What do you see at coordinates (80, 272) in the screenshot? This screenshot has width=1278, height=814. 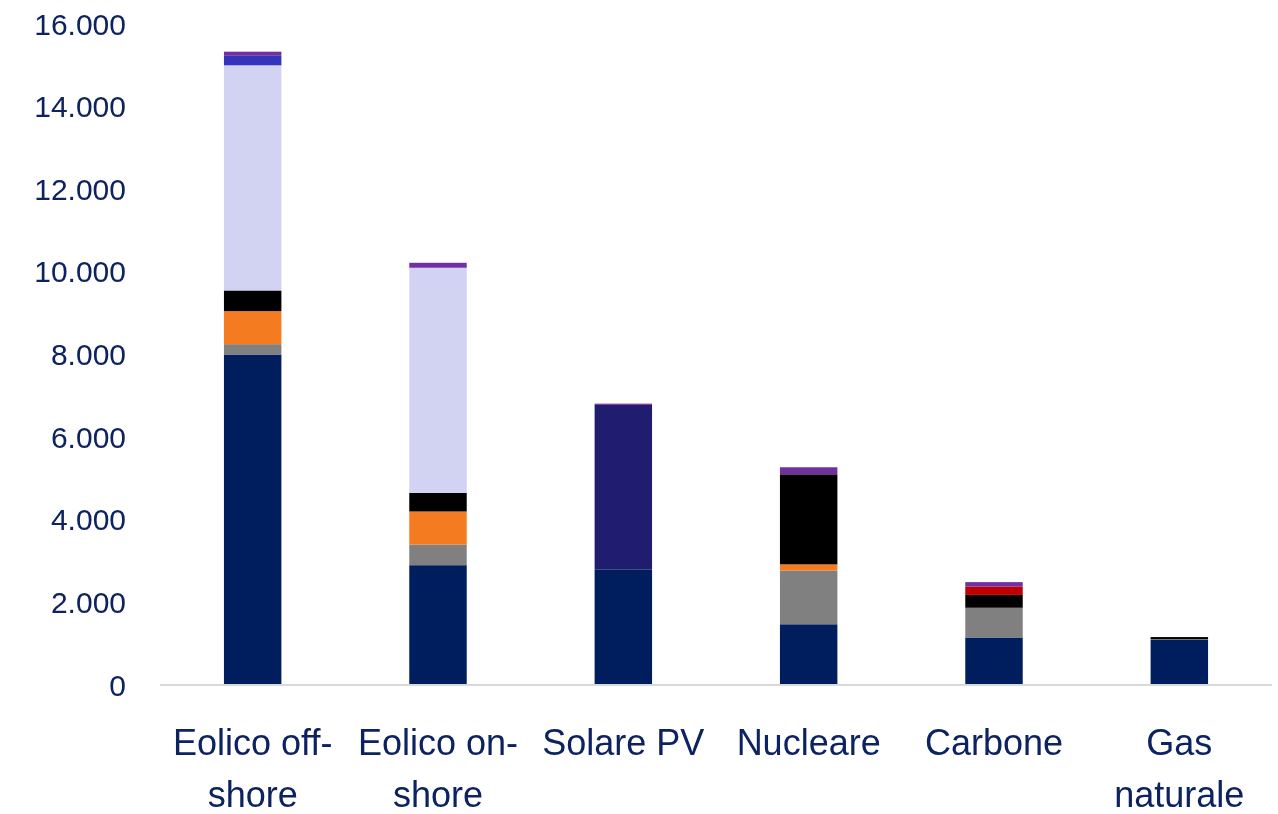 I see `y-tick-label: 10.000` at bounding box center [80, 272].